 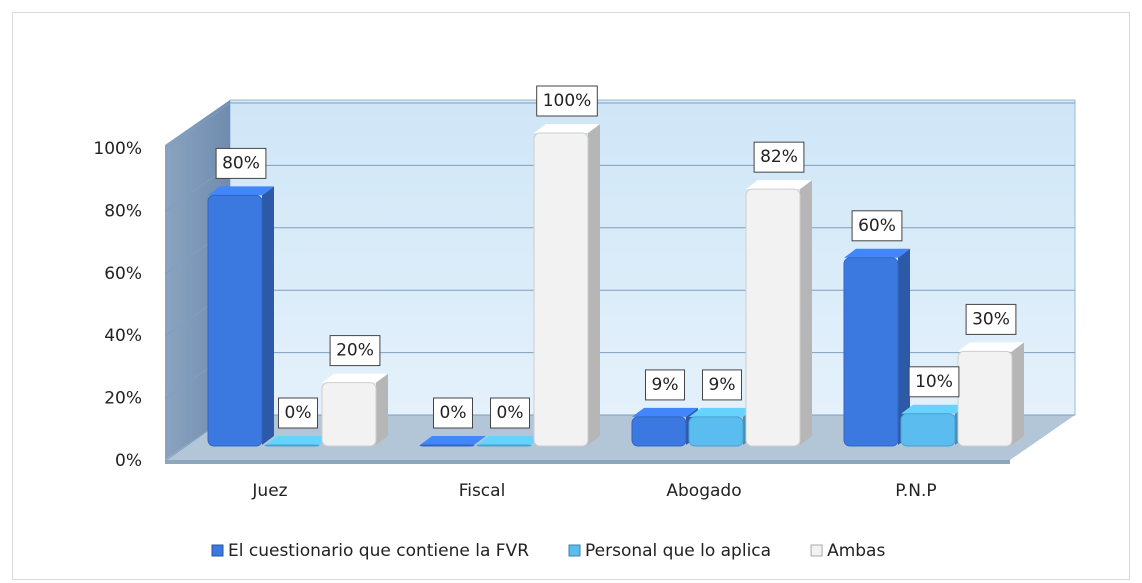 I want to click on data-label: 30%, so click(x=991, y=319).